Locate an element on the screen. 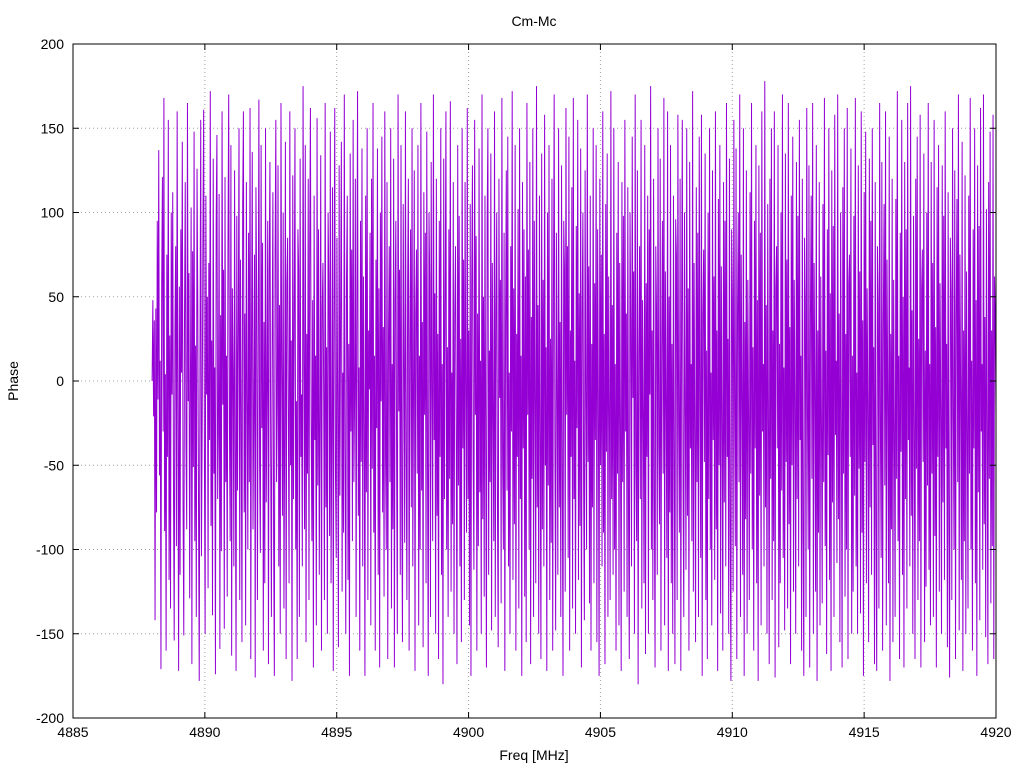 The width and height of the screenshot is (1024, 773). x-tick-label: 4915 is located at coordinates (864, 732).